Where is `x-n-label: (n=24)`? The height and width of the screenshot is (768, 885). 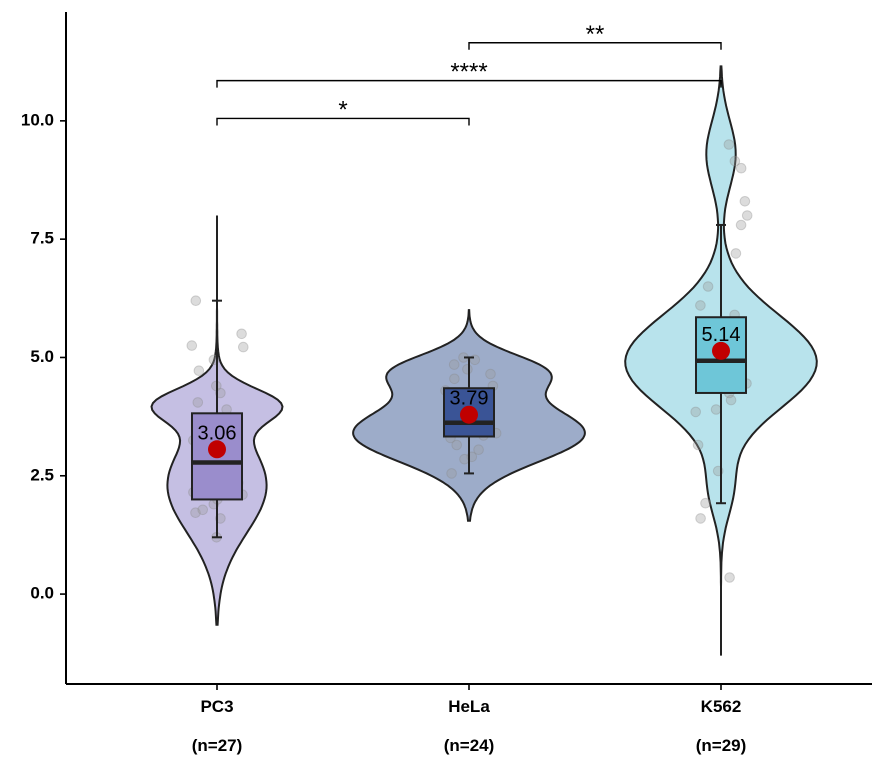 x-n-label: (n=24) is located at coordinates (469, 745).